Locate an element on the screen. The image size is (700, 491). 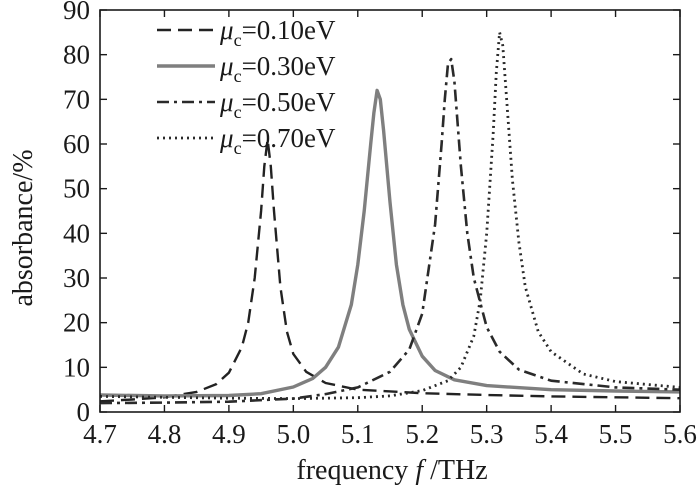
x-tick-label-0: 4.7 is located at coordinates (100, 434).